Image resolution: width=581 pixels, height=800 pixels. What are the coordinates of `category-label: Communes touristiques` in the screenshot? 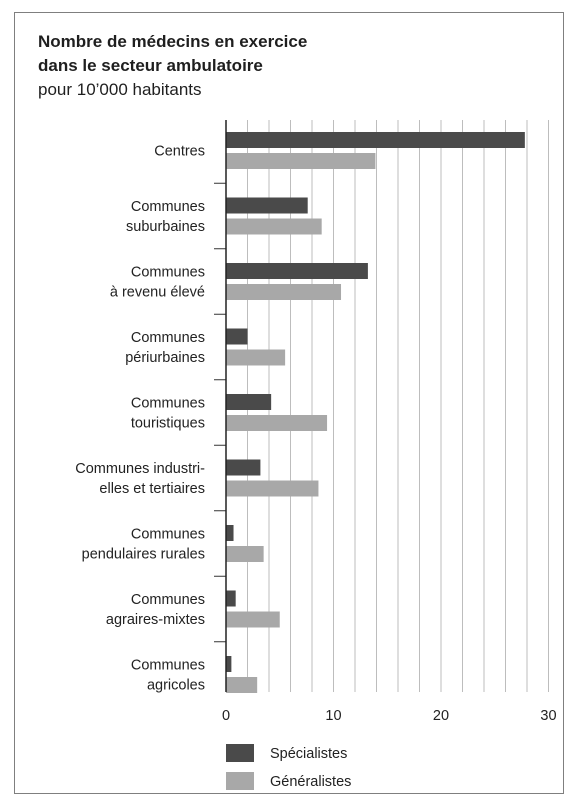 It's located at (168, 414).